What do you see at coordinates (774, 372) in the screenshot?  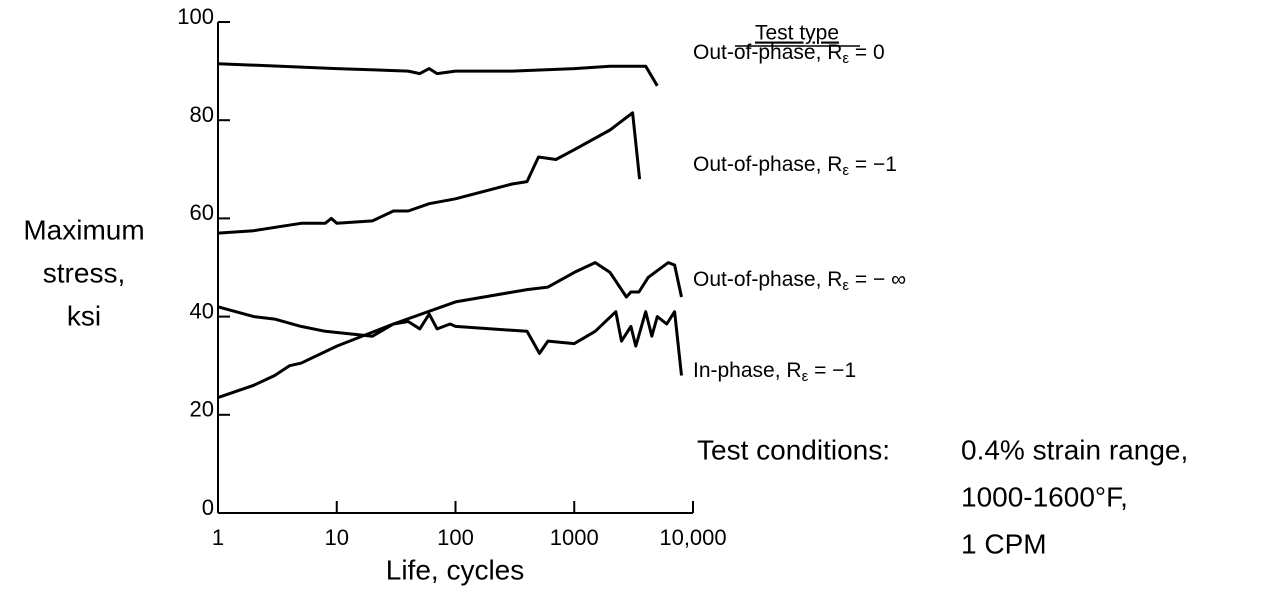 I see `legend-label: In-phase, Rε = −1` at bounding box center [774, 372].